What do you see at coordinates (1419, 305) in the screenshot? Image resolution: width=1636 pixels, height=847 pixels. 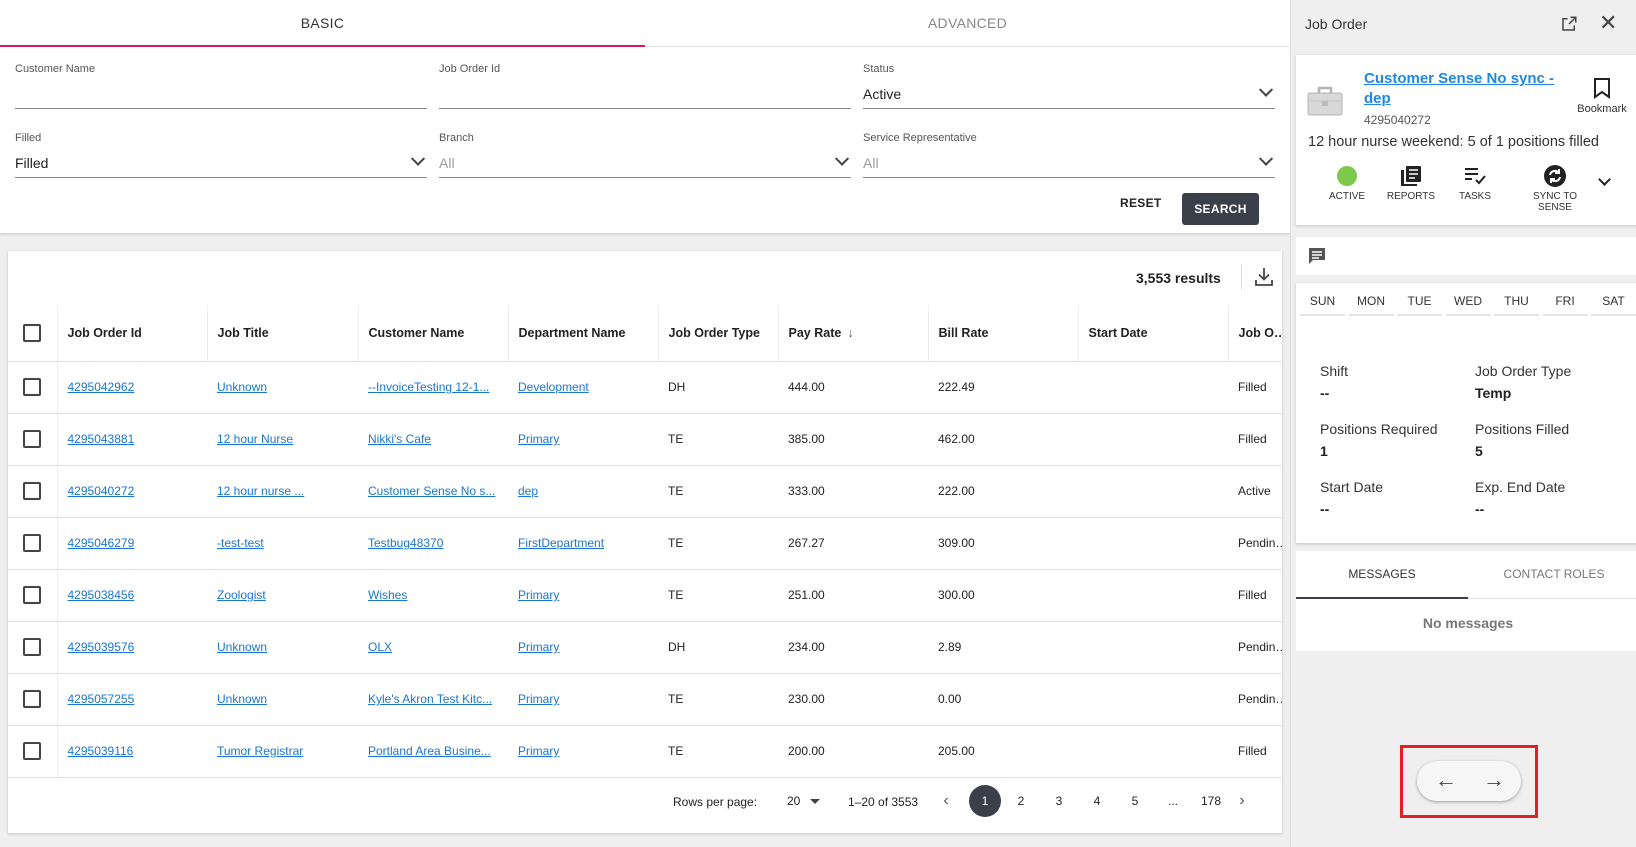 I see `weekday: TUE` at bounding box center [1419, 305].